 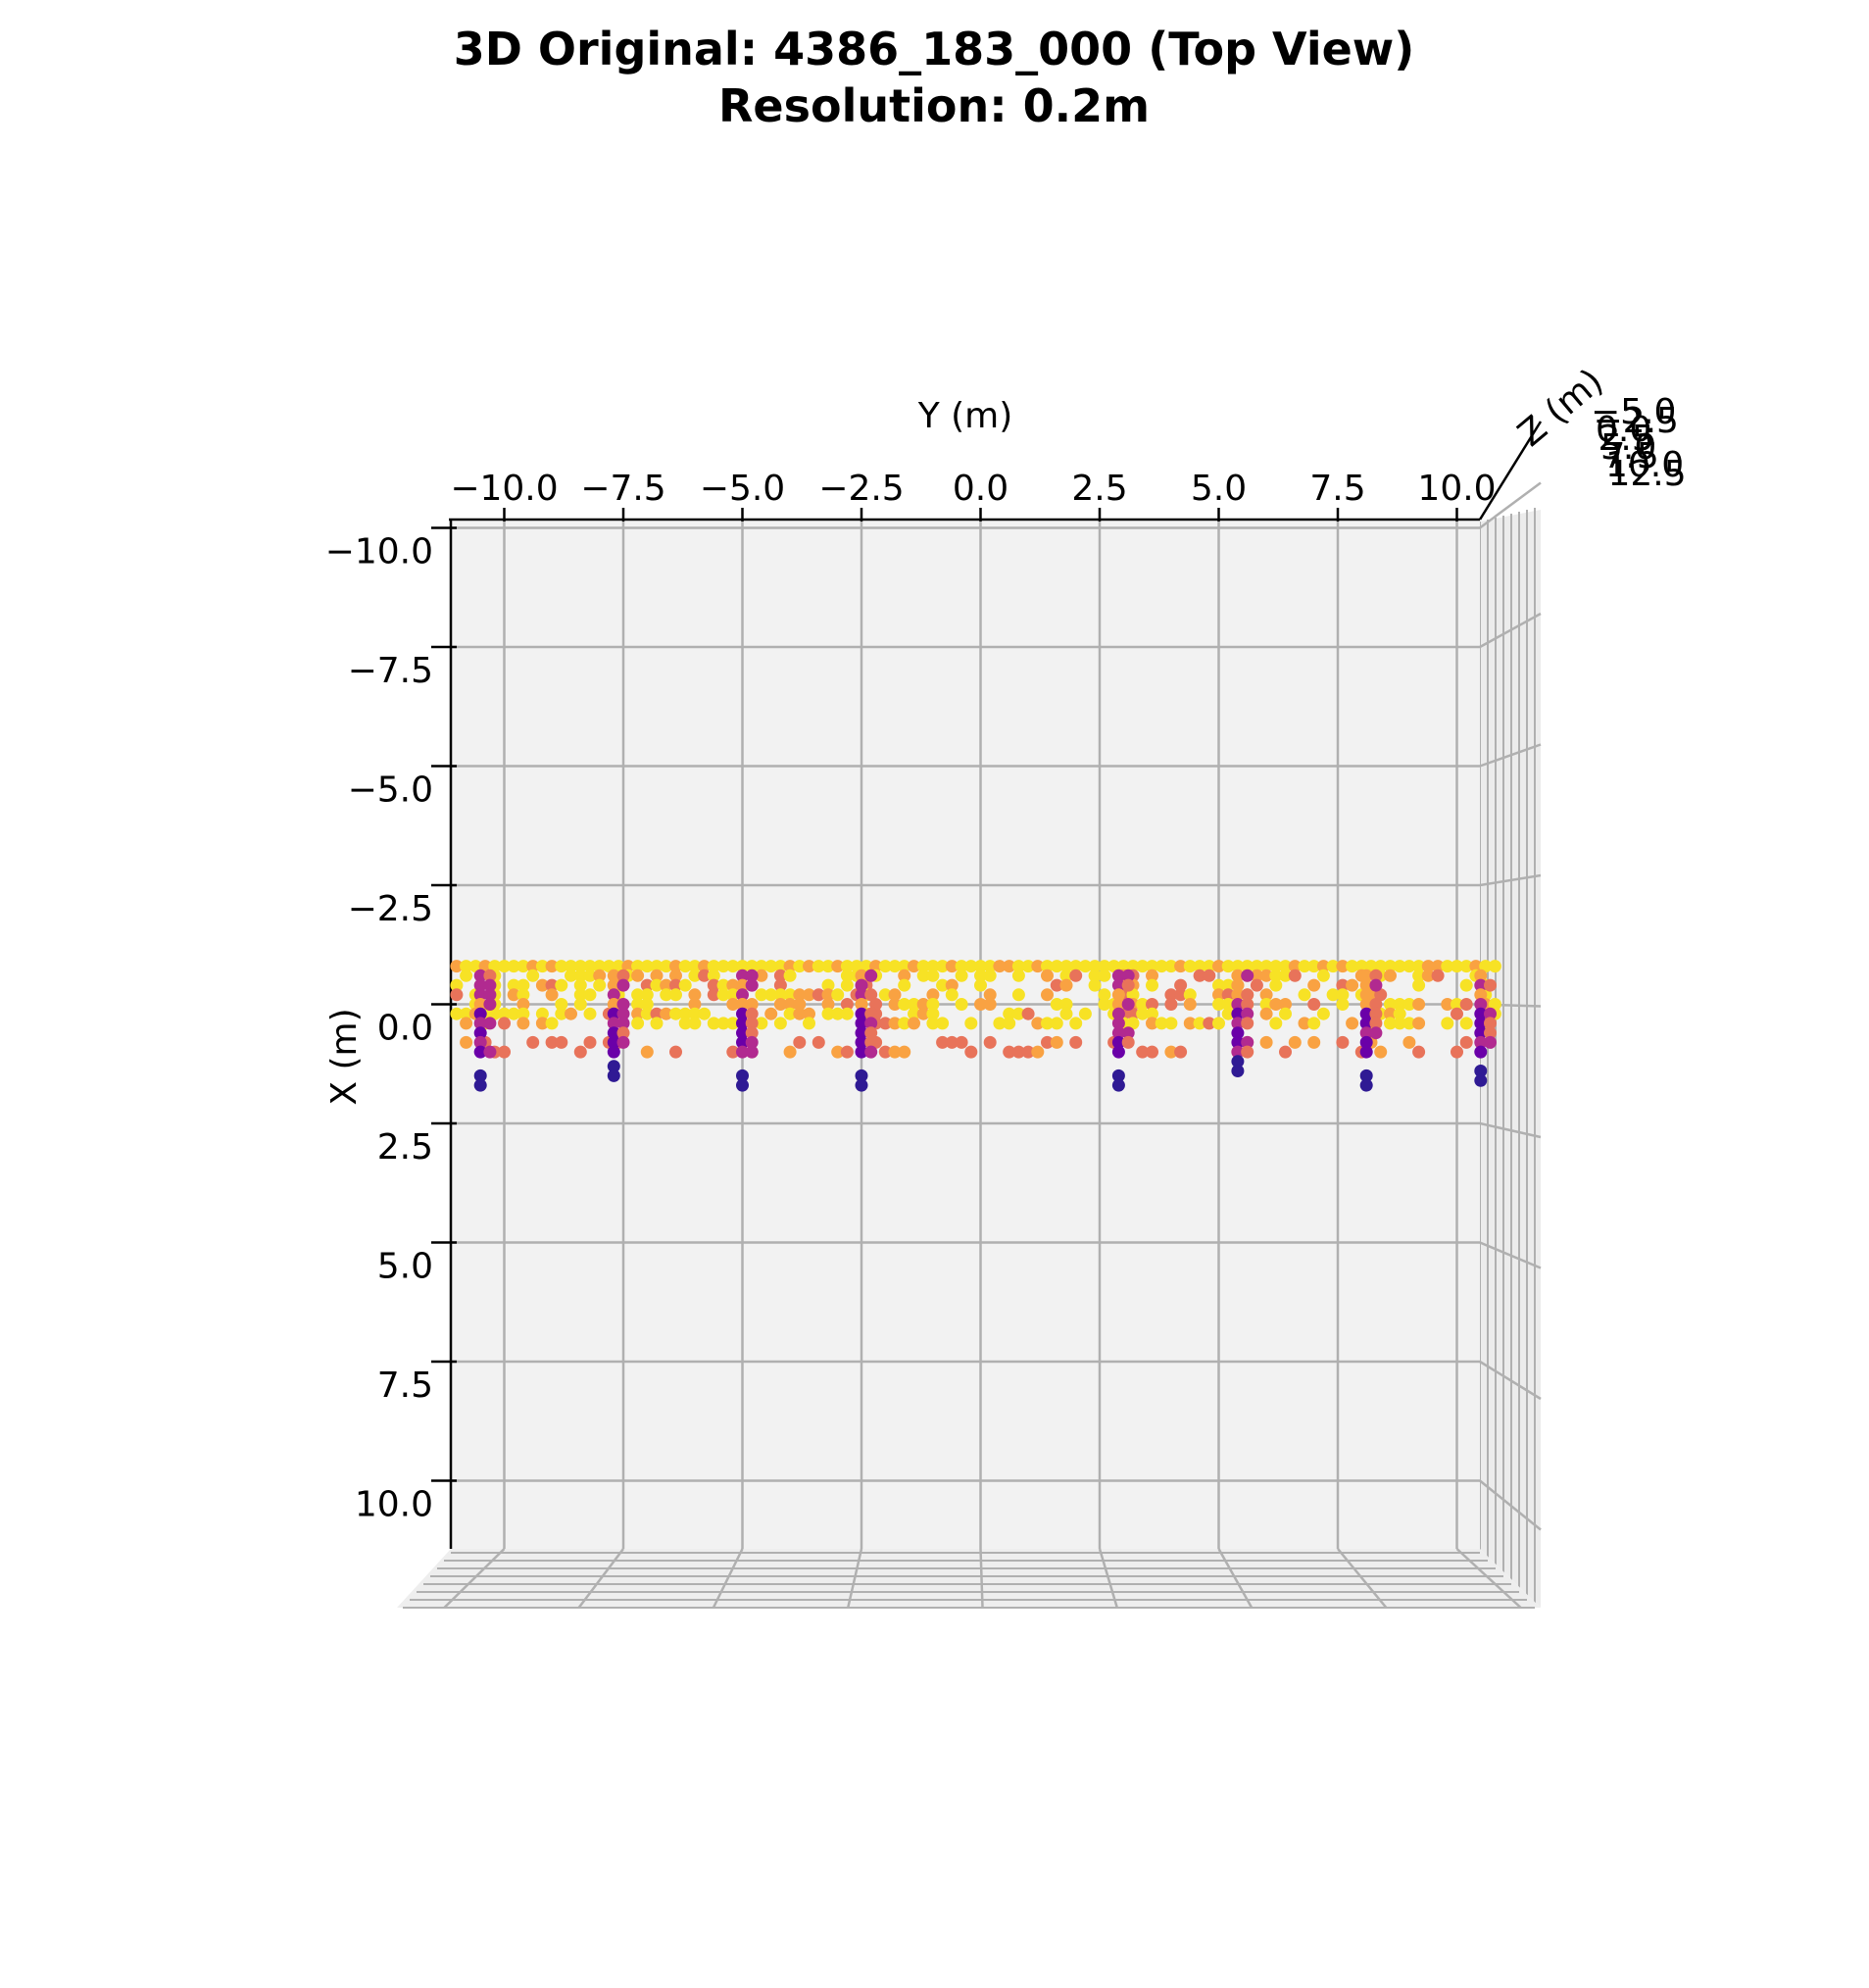 I want to click on x-tick-label: −10.0, so click(x=379, y=552).